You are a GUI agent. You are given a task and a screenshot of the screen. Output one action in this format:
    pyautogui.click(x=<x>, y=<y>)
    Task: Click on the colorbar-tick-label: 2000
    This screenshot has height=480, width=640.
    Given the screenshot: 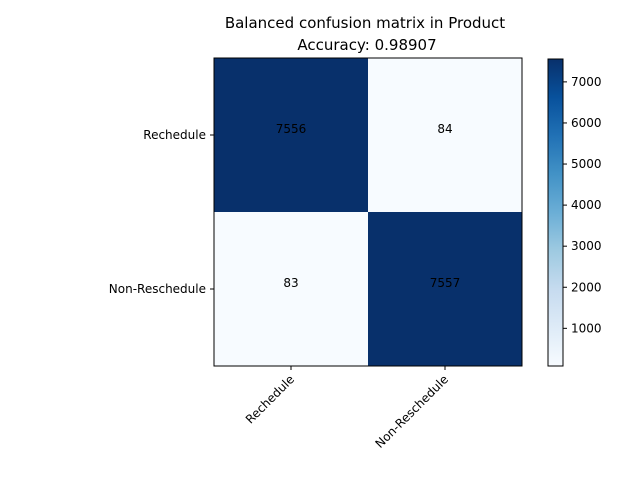 What is the action you would take?
    pyautogui.click(x=586, y=287)
    